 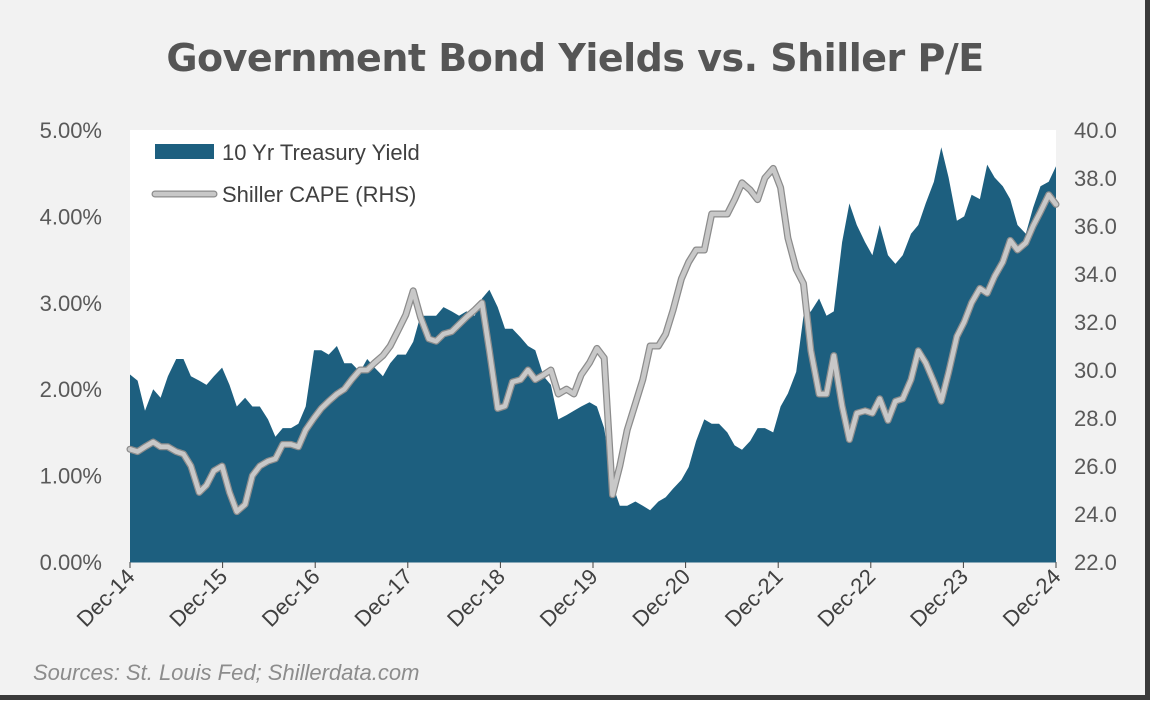 What do you see at coordinates (71, 130) in the screenshot?
I see `y-left-tick-label: 5.00%` at bounding box center [71, 130].